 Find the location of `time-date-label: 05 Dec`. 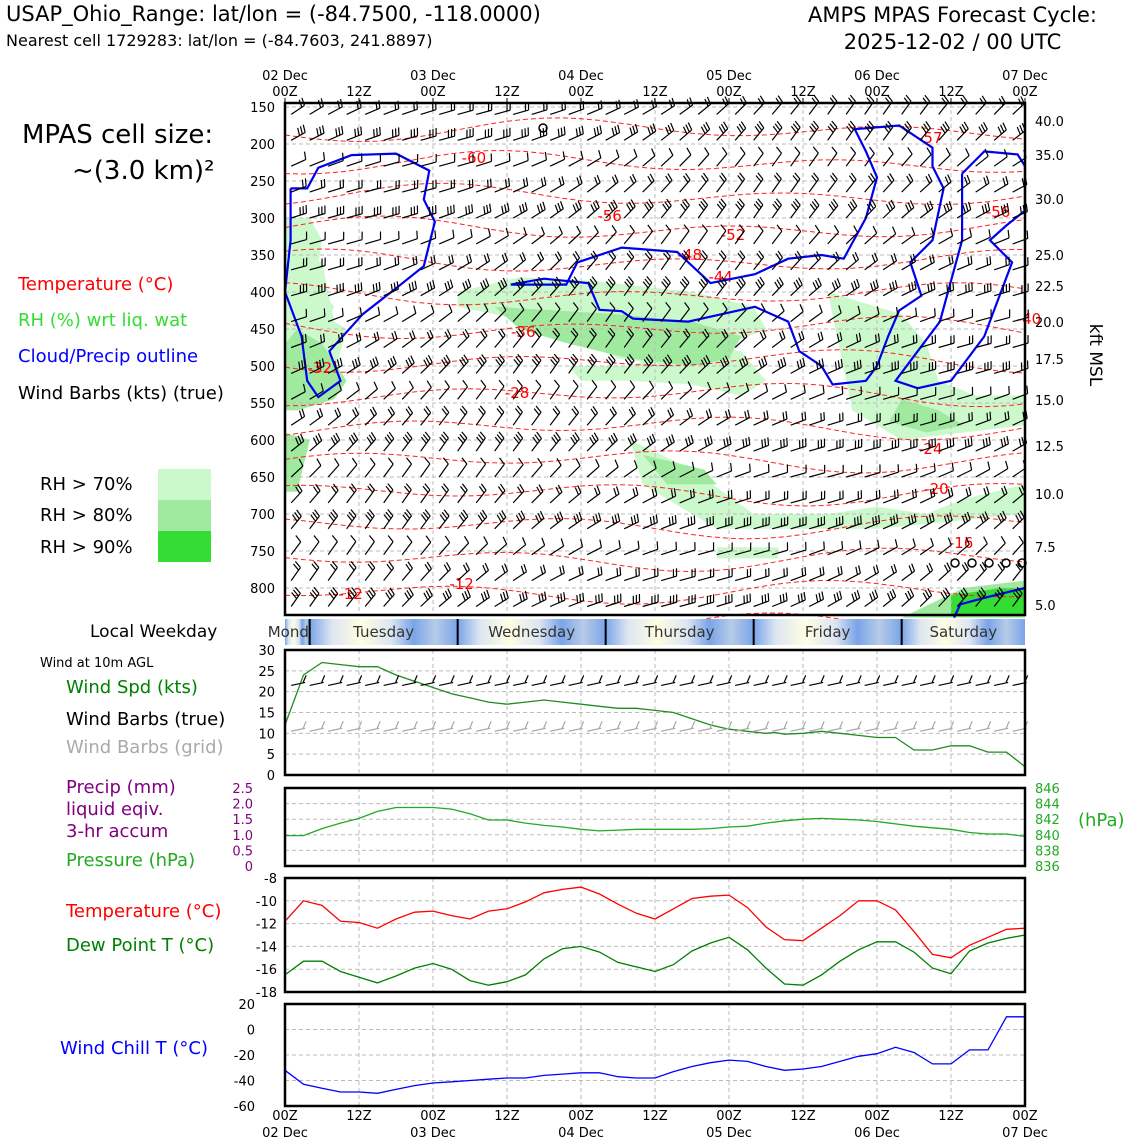

time-date-label: 05 Dec is located at coordinates (729, 1133).